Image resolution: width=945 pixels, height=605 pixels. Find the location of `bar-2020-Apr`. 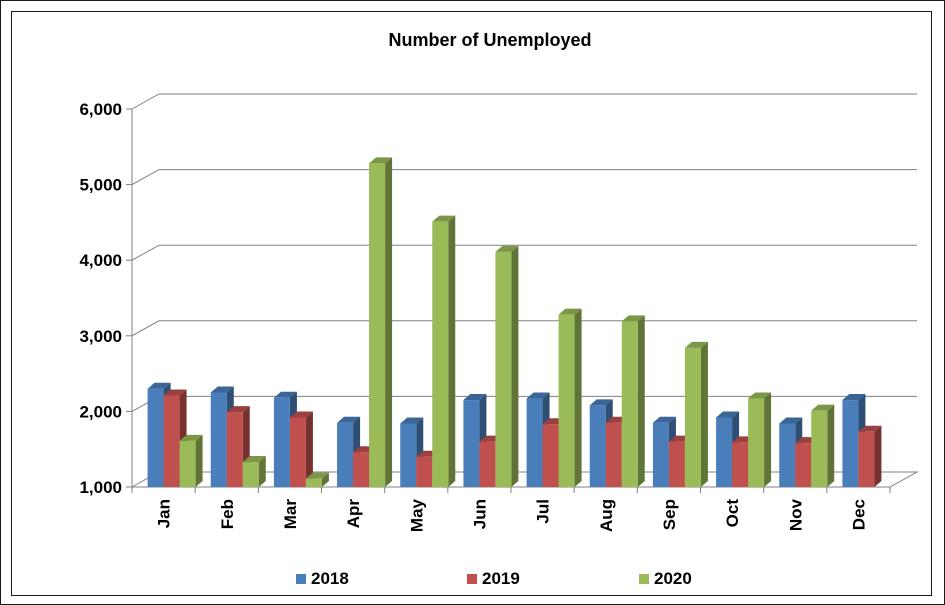

bar-2020-Apr is located at coordinates (381, 322).